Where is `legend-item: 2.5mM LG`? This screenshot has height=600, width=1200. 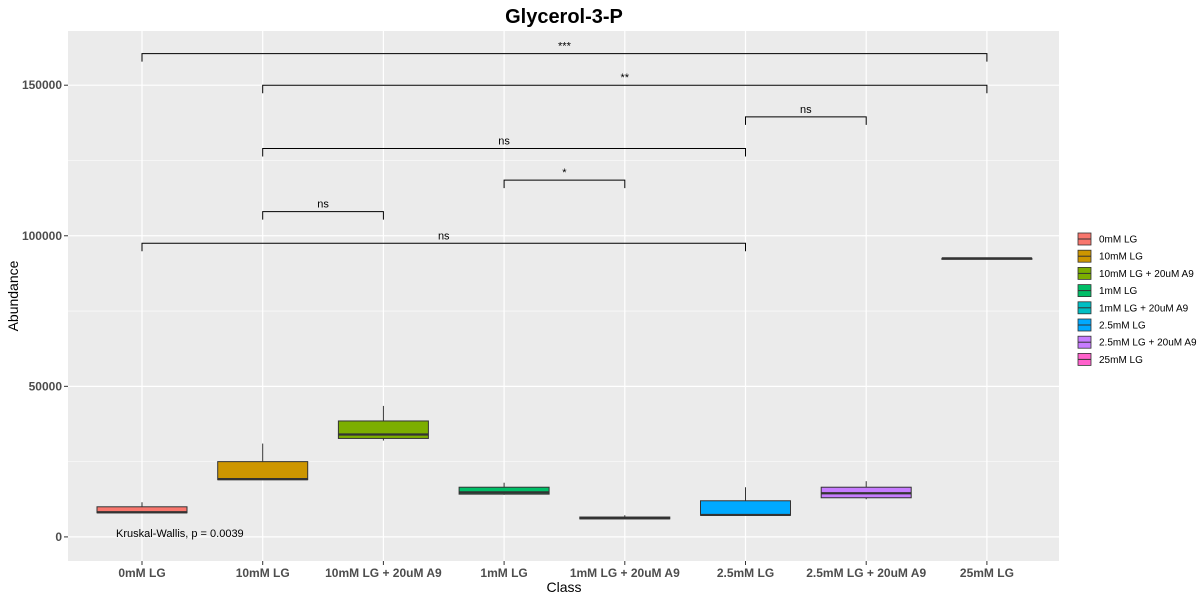
legend-item: 2.5mM LG is located at coordinates (1111, 325).